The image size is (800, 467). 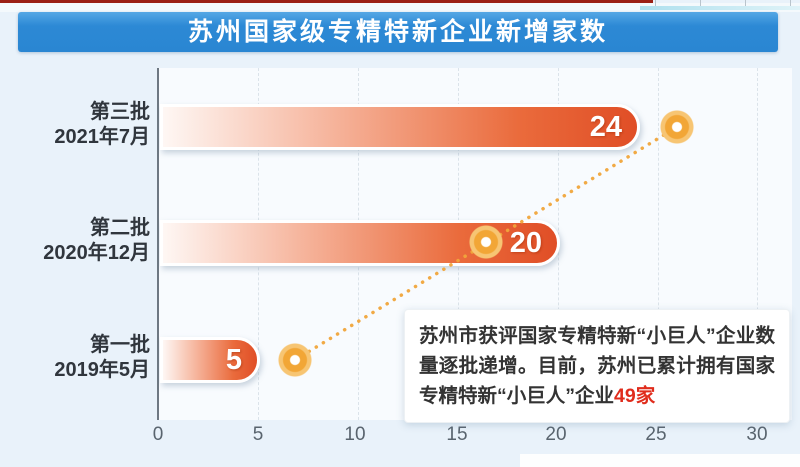 What do you see at coordinates (102, 370) in the screenshot?
I see `batch-date: 2019年5月` at bounding box center [102, 370].